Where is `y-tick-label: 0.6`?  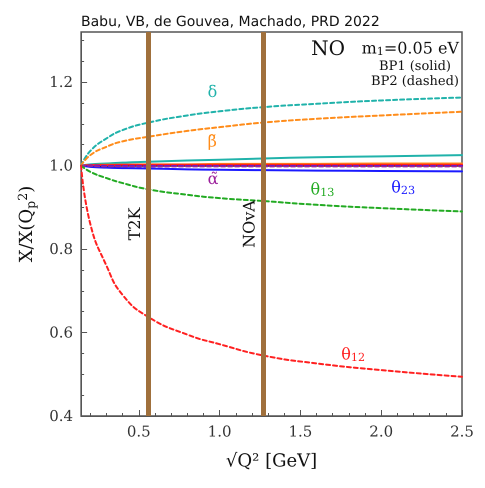 y-tick-label: 0.6 is located at coordinates (61, 333).